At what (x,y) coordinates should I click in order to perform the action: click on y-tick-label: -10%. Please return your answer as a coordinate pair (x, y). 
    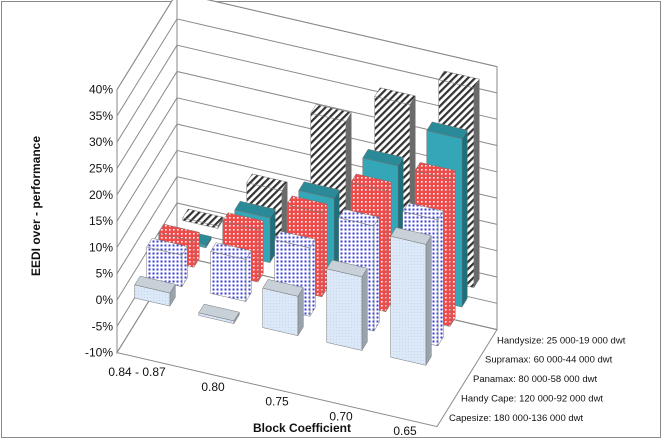
    Looking at the image, I should click on (99, 353).